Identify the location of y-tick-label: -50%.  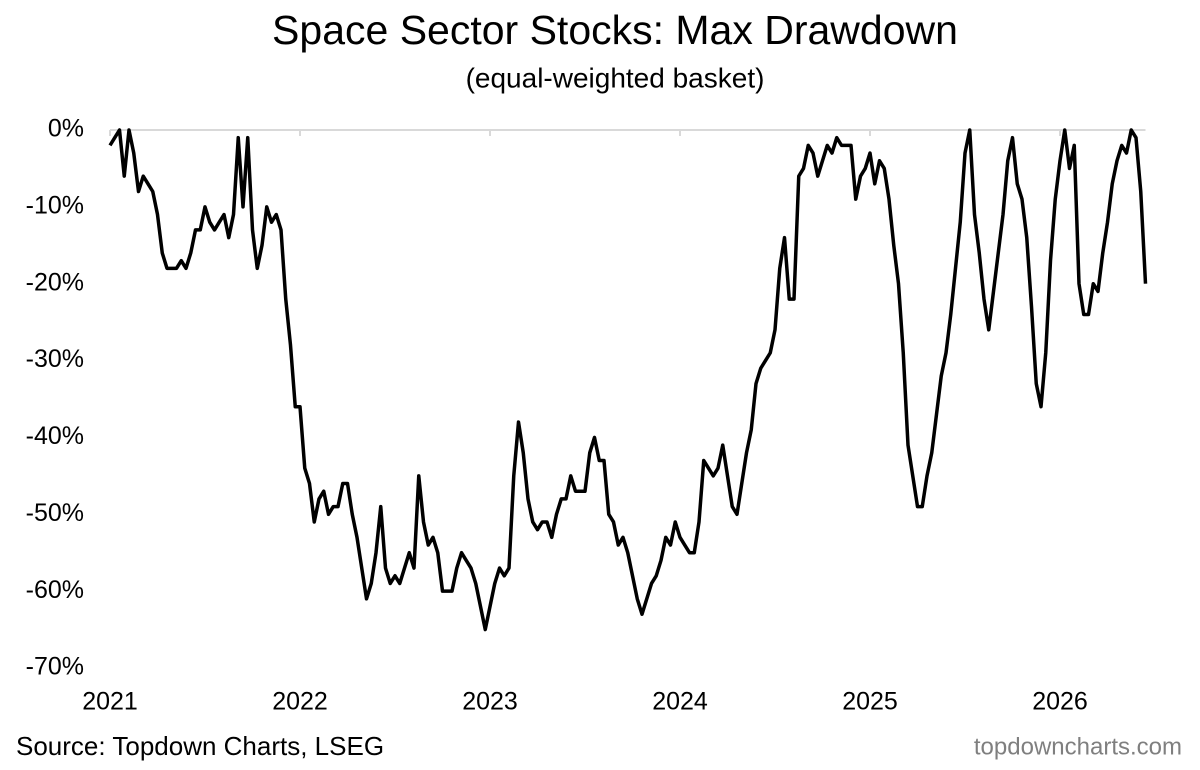
(55, 513).